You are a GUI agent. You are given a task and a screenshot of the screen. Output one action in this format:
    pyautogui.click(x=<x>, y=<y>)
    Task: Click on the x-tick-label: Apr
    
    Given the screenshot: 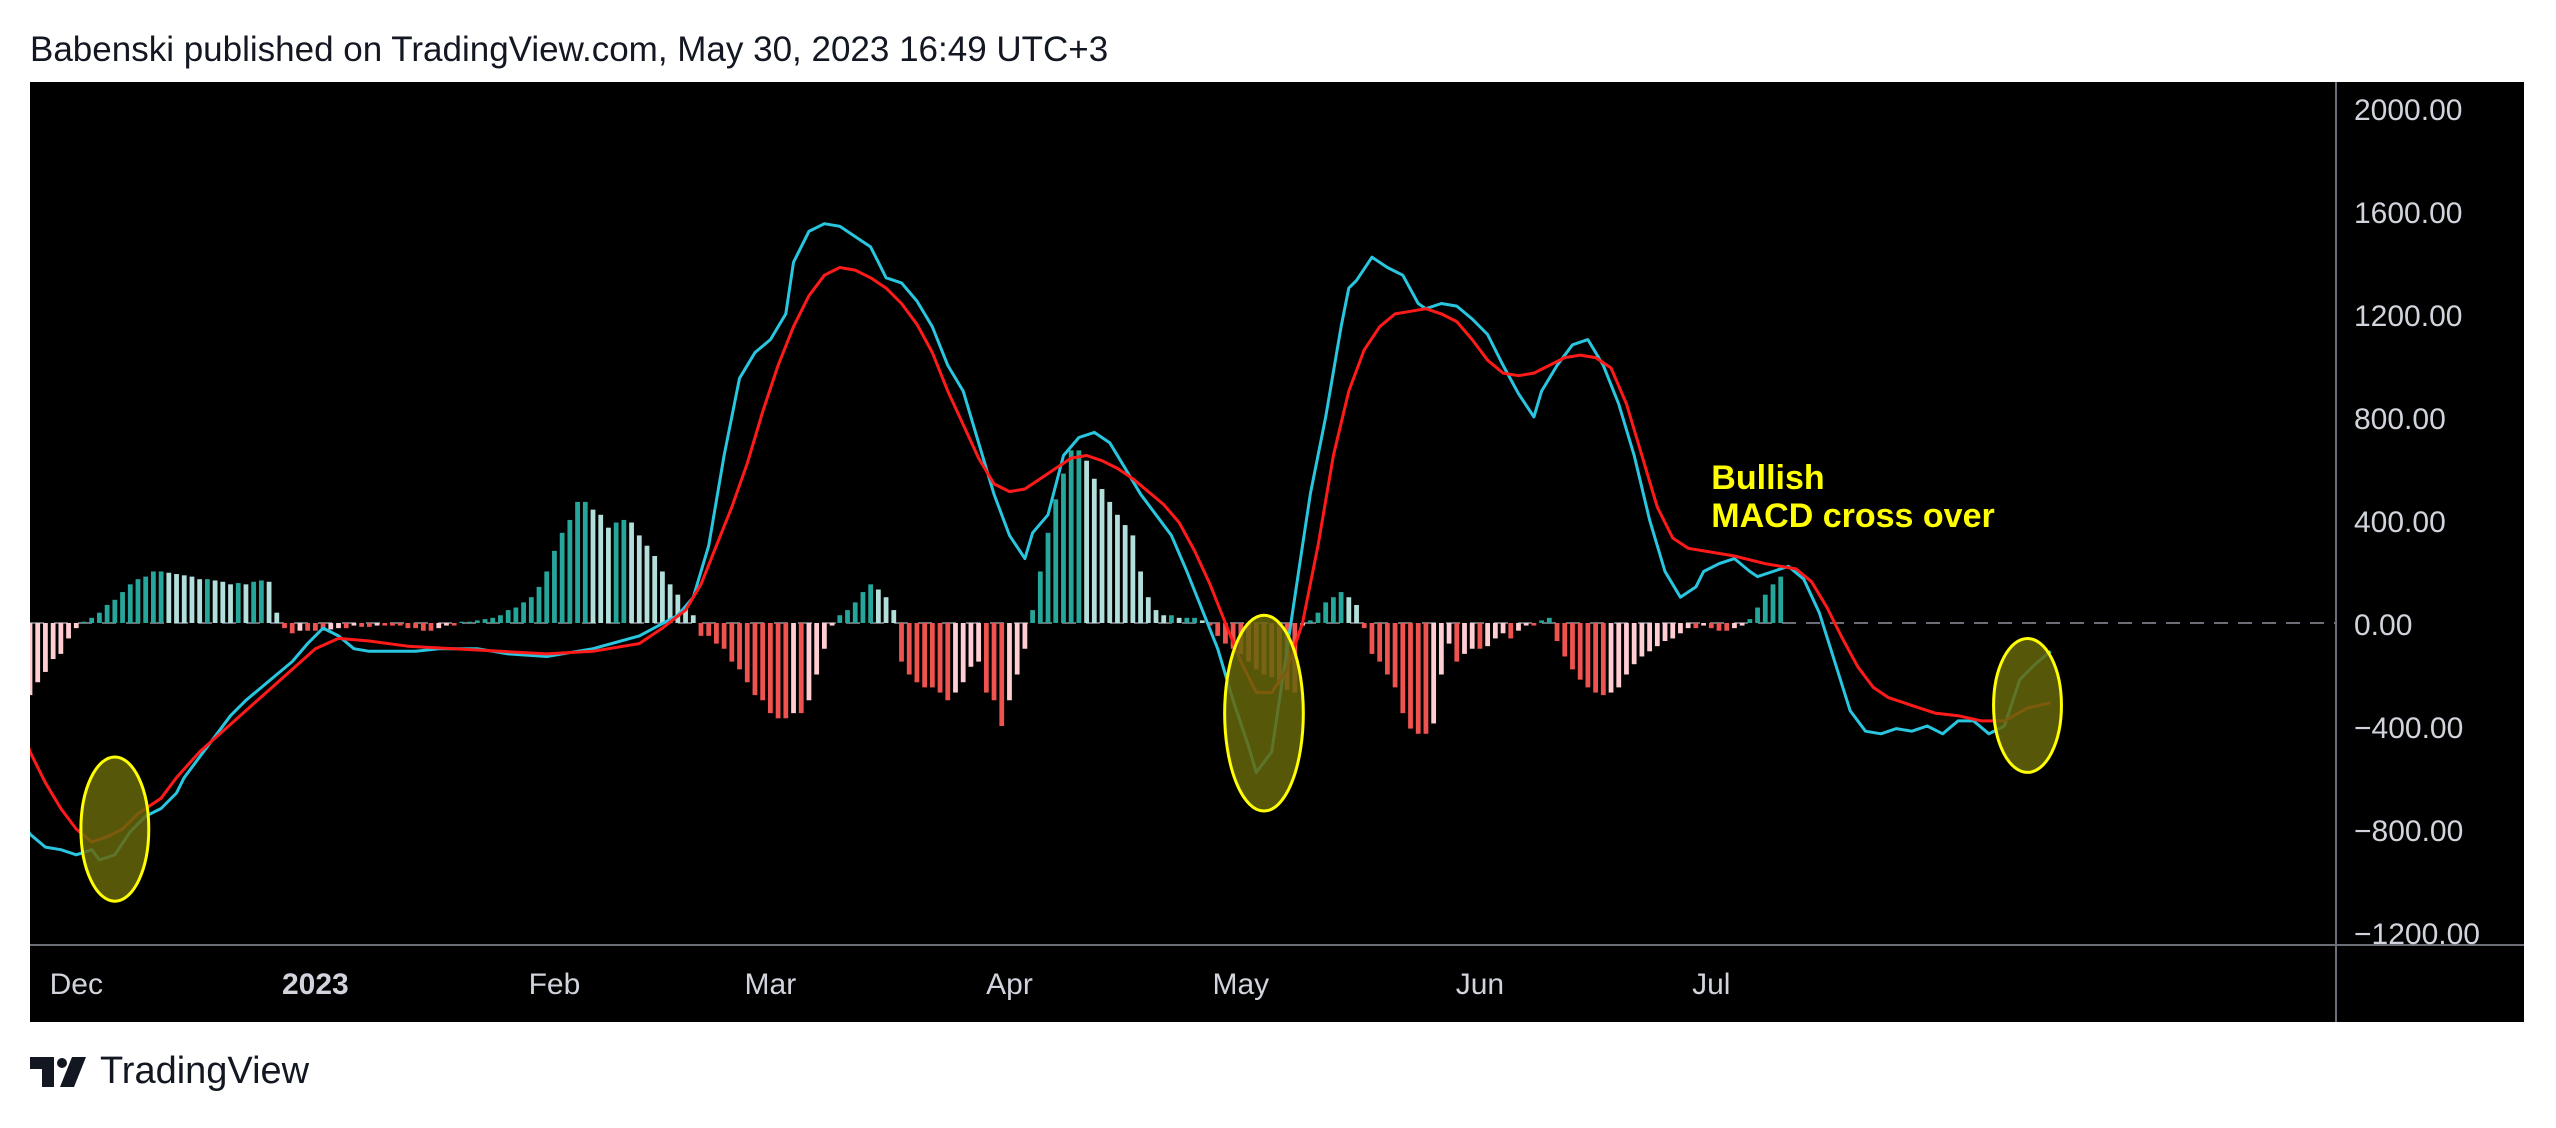 What is the action you would take?
    pyautogui.click(x=1009, y=984)
    